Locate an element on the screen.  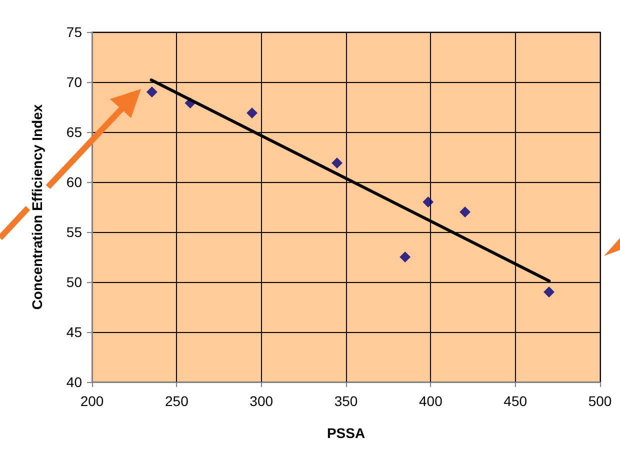
y-tick-label: 40 is located at coordinates (74, 382).